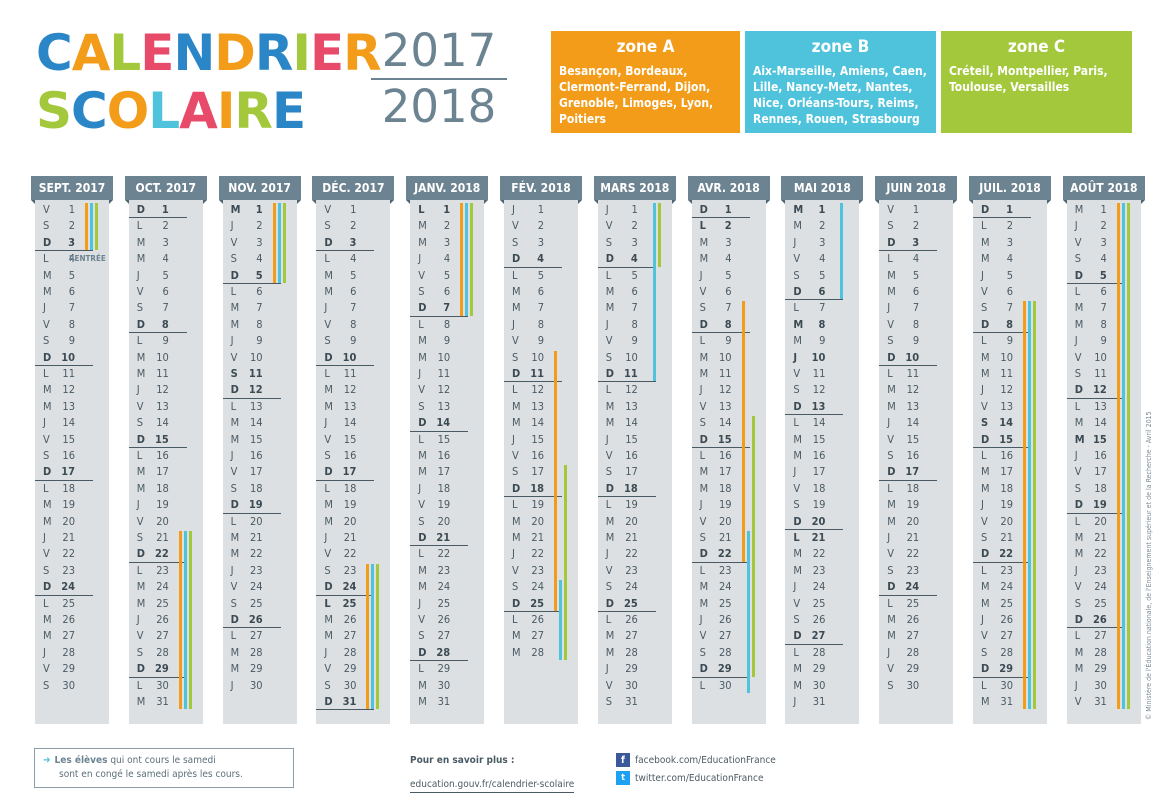  Describe the element at coordinates (1102, 440) in the screenshot. I see `day-row: M 15` at that location.